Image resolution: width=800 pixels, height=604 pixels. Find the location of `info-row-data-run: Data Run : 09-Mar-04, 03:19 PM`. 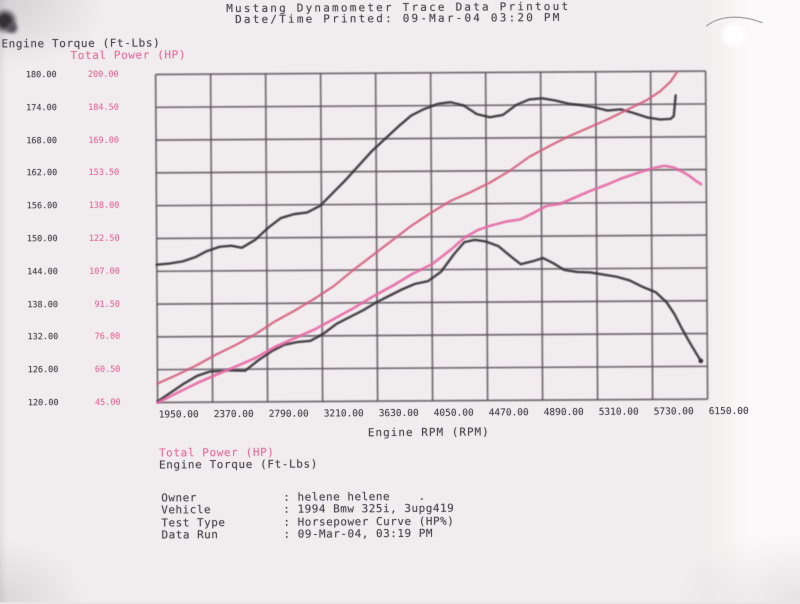

info-row-data-run: Data Run : 09-Mar-04, 03:19 PM is located at coordinates (307, 534).